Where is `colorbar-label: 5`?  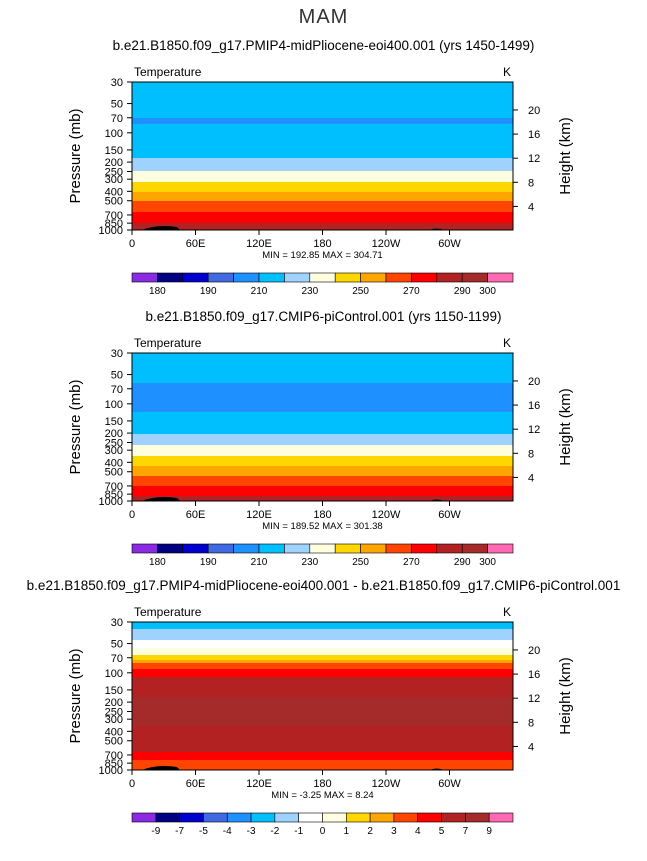
colorbar-label: 5 is located at coordinates (442, 831).